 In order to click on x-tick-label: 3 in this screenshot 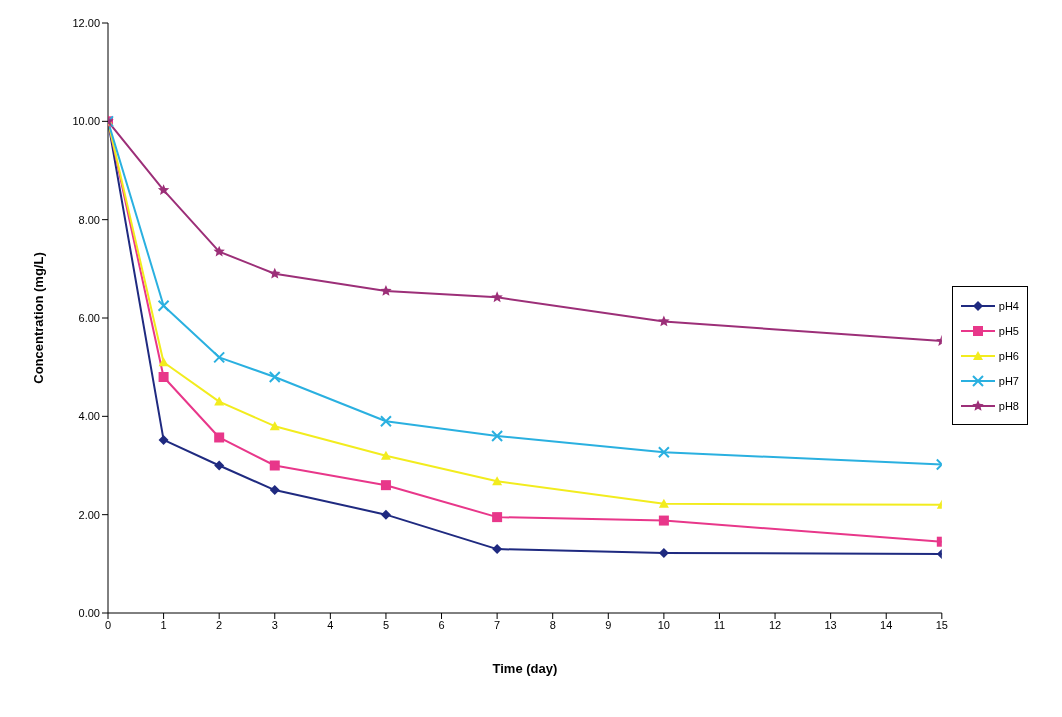, I will do `click(274, 624)`.